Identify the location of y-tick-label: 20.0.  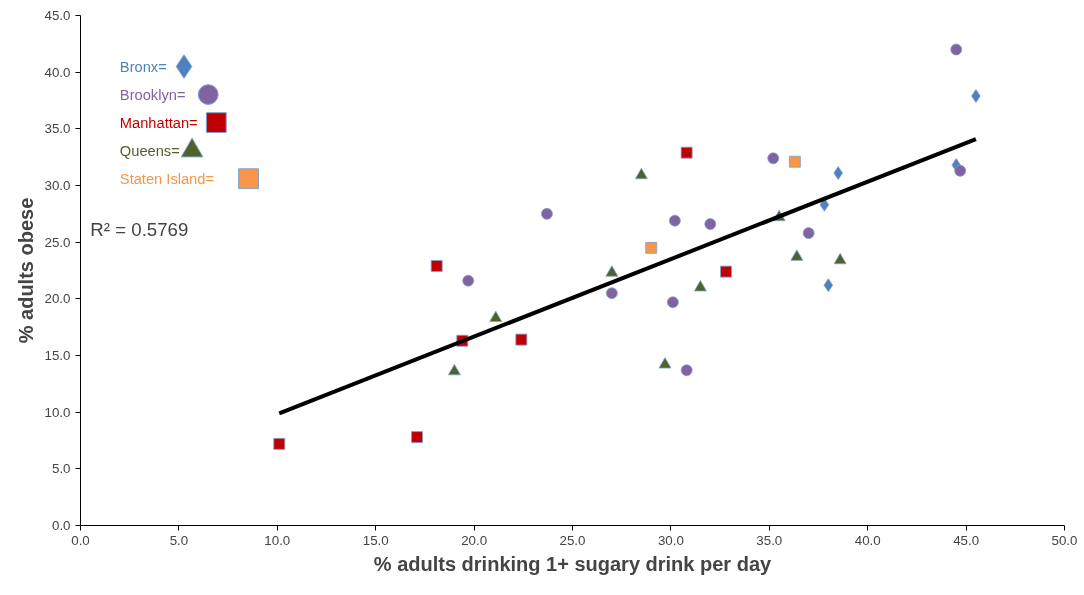
(57, 299).